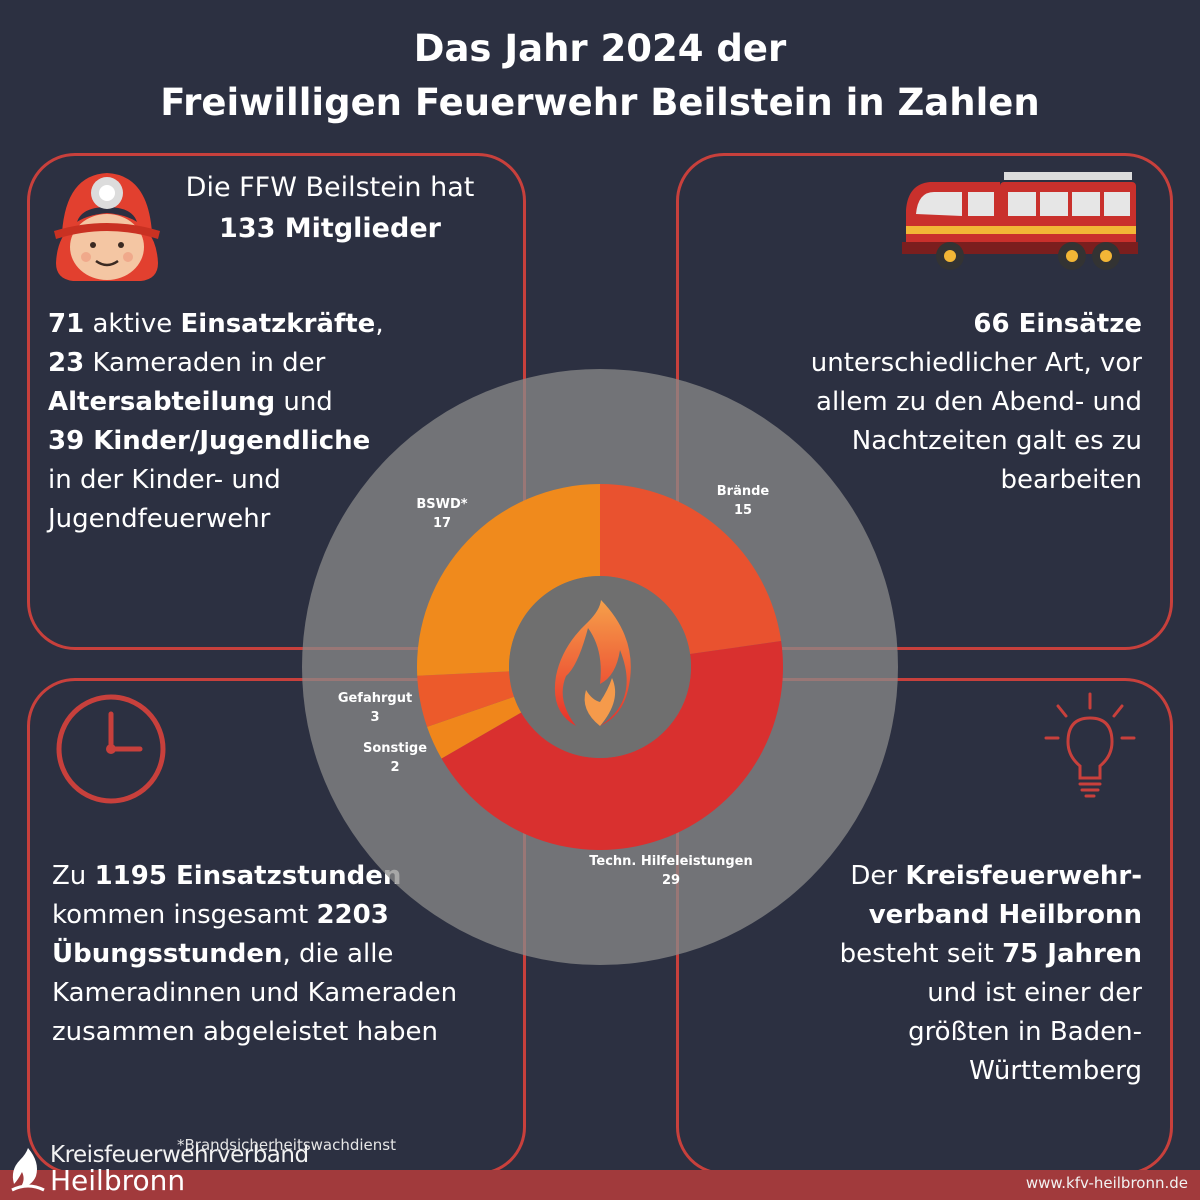 The width and height of the screenshot is (1200, 1200). I want to click on slice-value-0: 15, so click(743, 510).